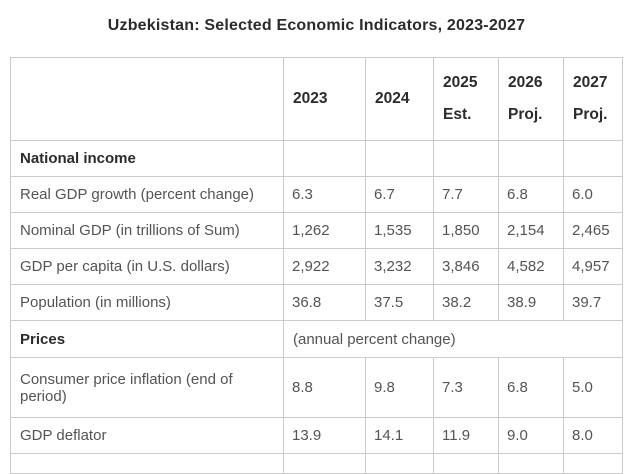  What do you see at coordinates (593, 387) in the screenshot?
I see `table-cell: 5.0` at bounding box center [593, 387].